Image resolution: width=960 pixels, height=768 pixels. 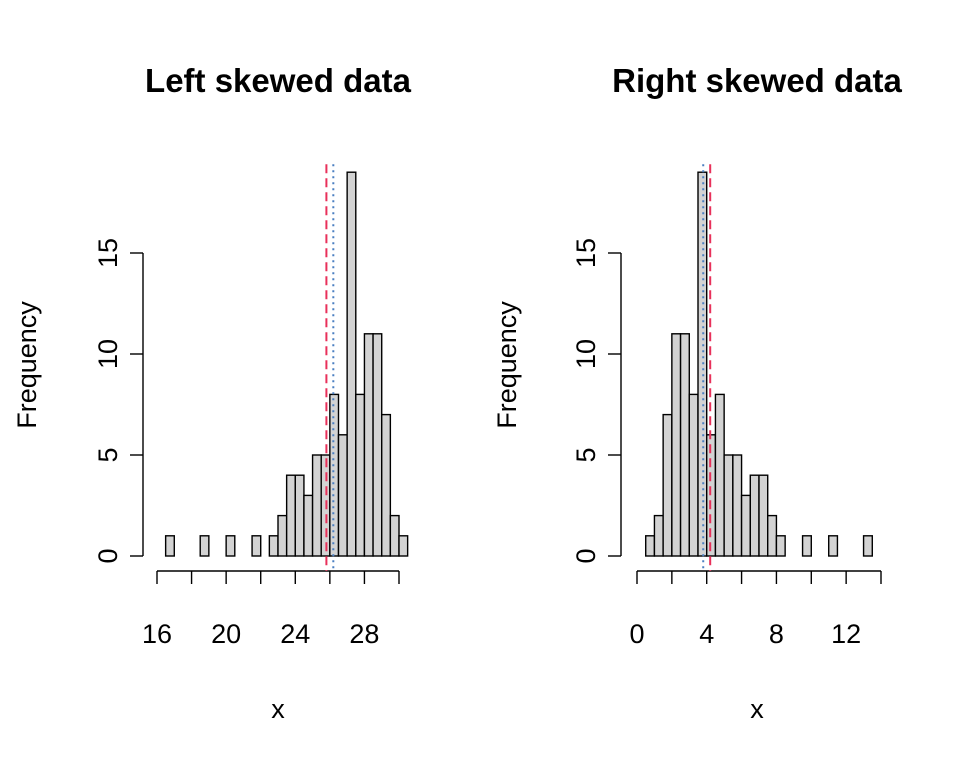 What do you see at coordinates (278, 80) in the screenshot?
I see `chart-title: Left skewed data` at bounding box center [278, 80].